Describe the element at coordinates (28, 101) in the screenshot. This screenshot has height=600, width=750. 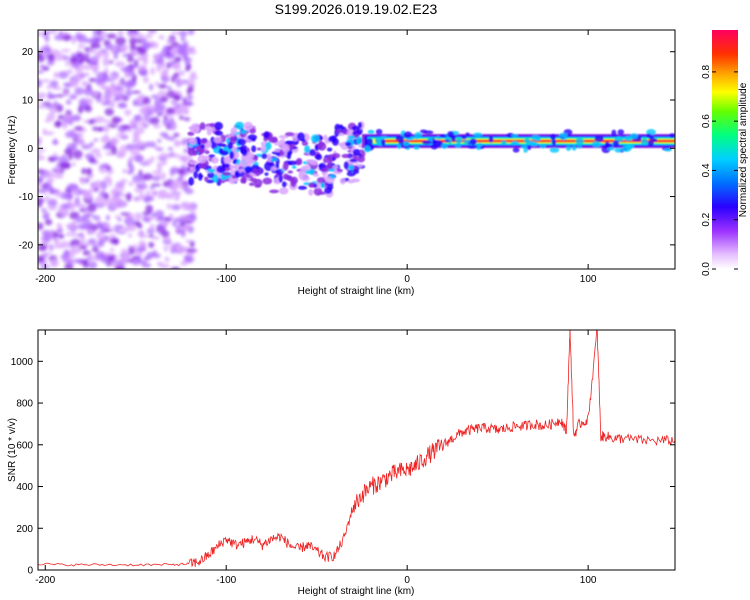
I see `y-tick-label: 10` at that location.